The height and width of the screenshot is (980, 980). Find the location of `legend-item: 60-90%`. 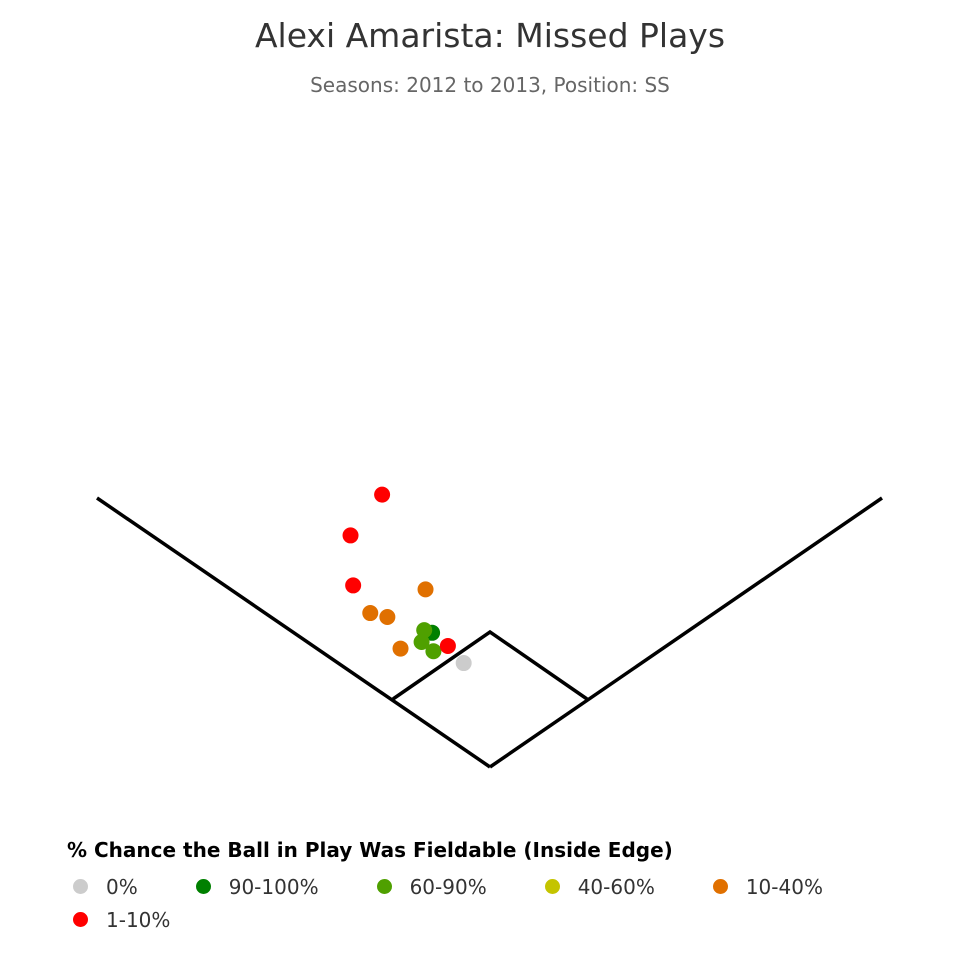

legend-item: 60-90% is located at coordinates (429, 886).